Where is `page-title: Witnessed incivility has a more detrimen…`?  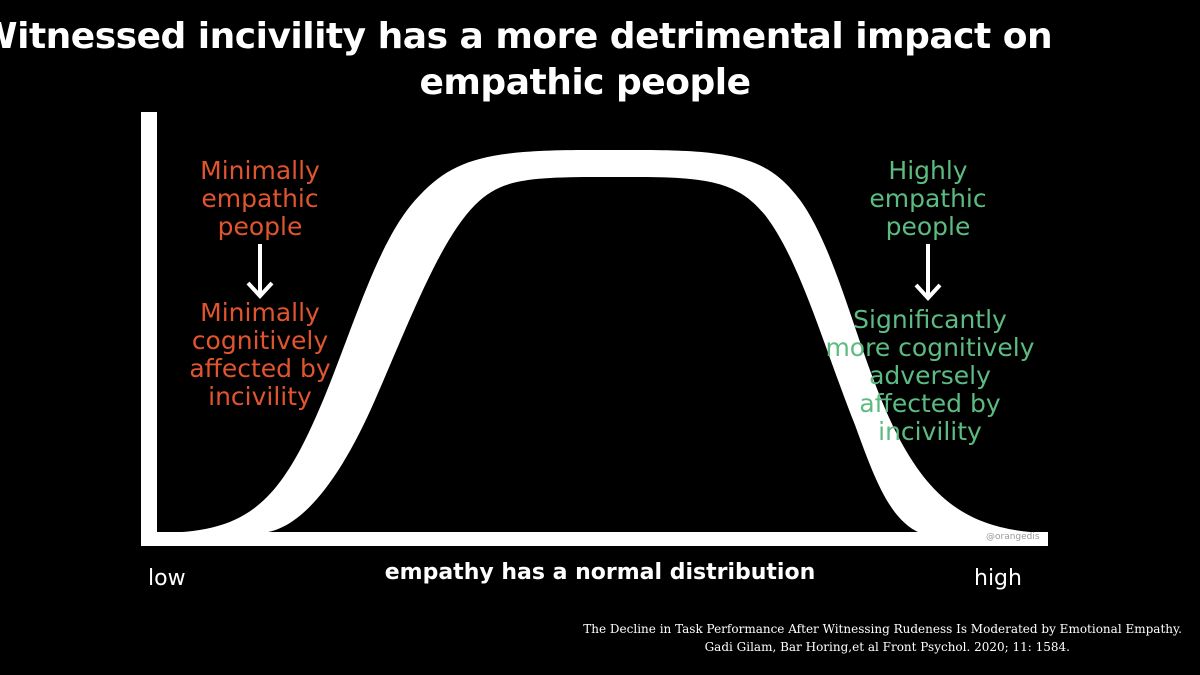
page-title: Witnessed incivility has a more detrimen… is located at coordinates (600, 60).